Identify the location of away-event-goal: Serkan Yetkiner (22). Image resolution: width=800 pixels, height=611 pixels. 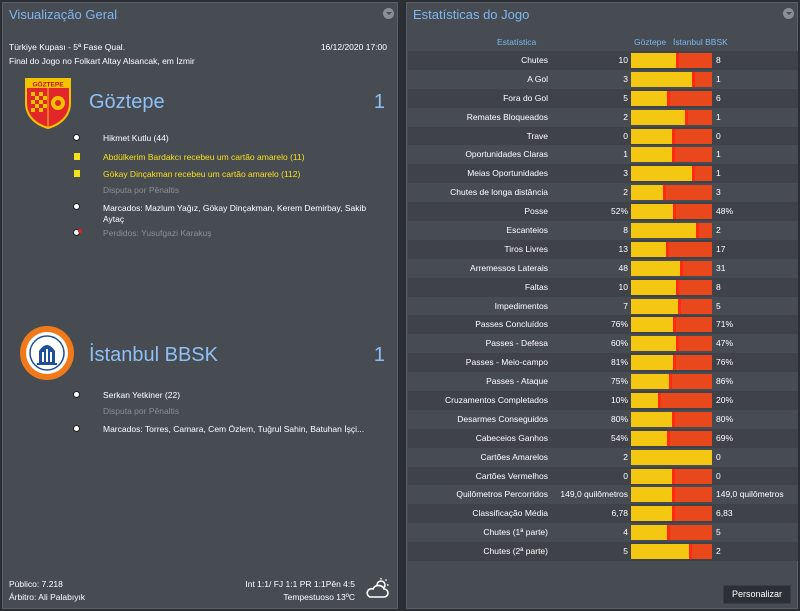
(142, 395).